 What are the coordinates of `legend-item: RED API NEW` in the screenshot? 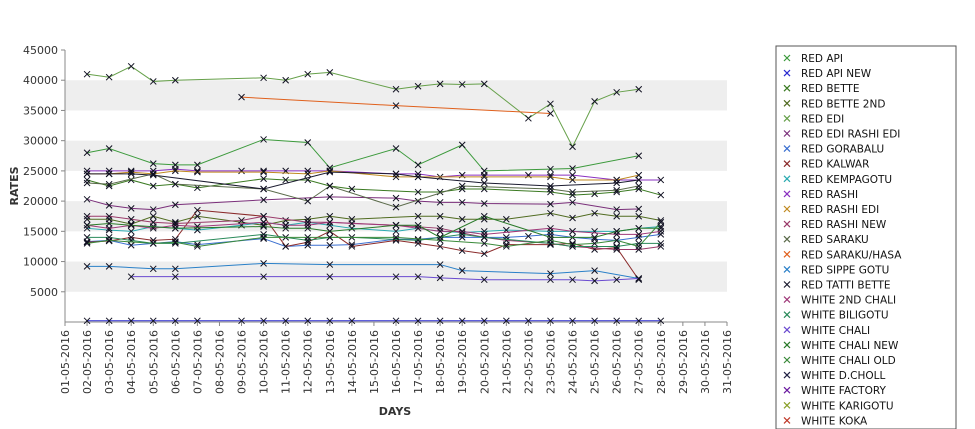 It's located at (827, 74).